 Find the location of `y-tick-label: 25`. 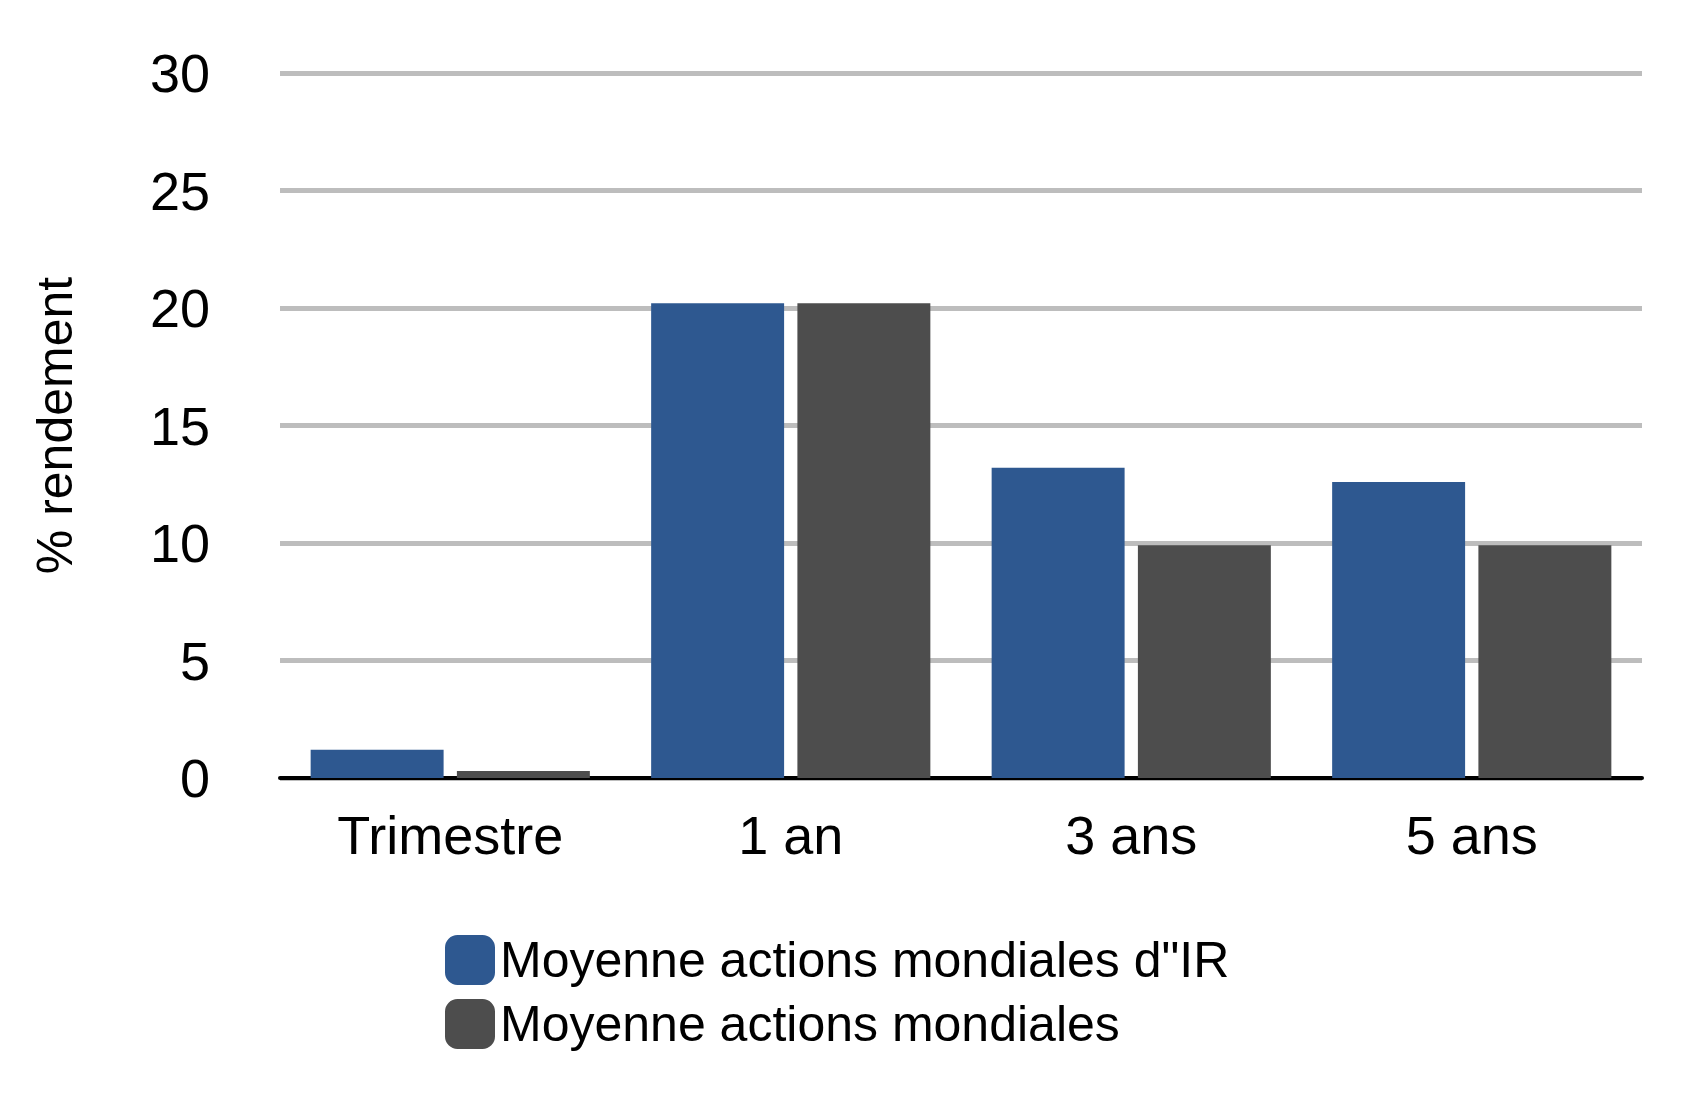

y-tick-label: 25 is located at coordinates (179, 190).